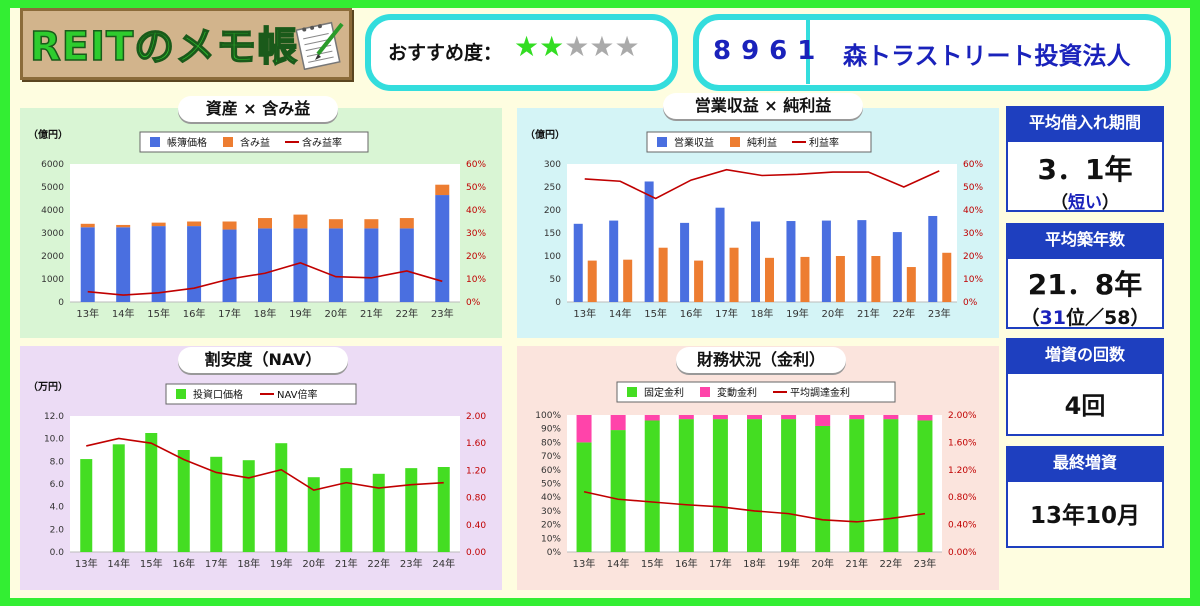 The height and width of the screenshot is (606, 1200). What do you see at coordinates (1085, 176) in the screenshot?
I see `avg-loan-term-box: 3．1年 （短い）` at bounding box center [1085, 176].